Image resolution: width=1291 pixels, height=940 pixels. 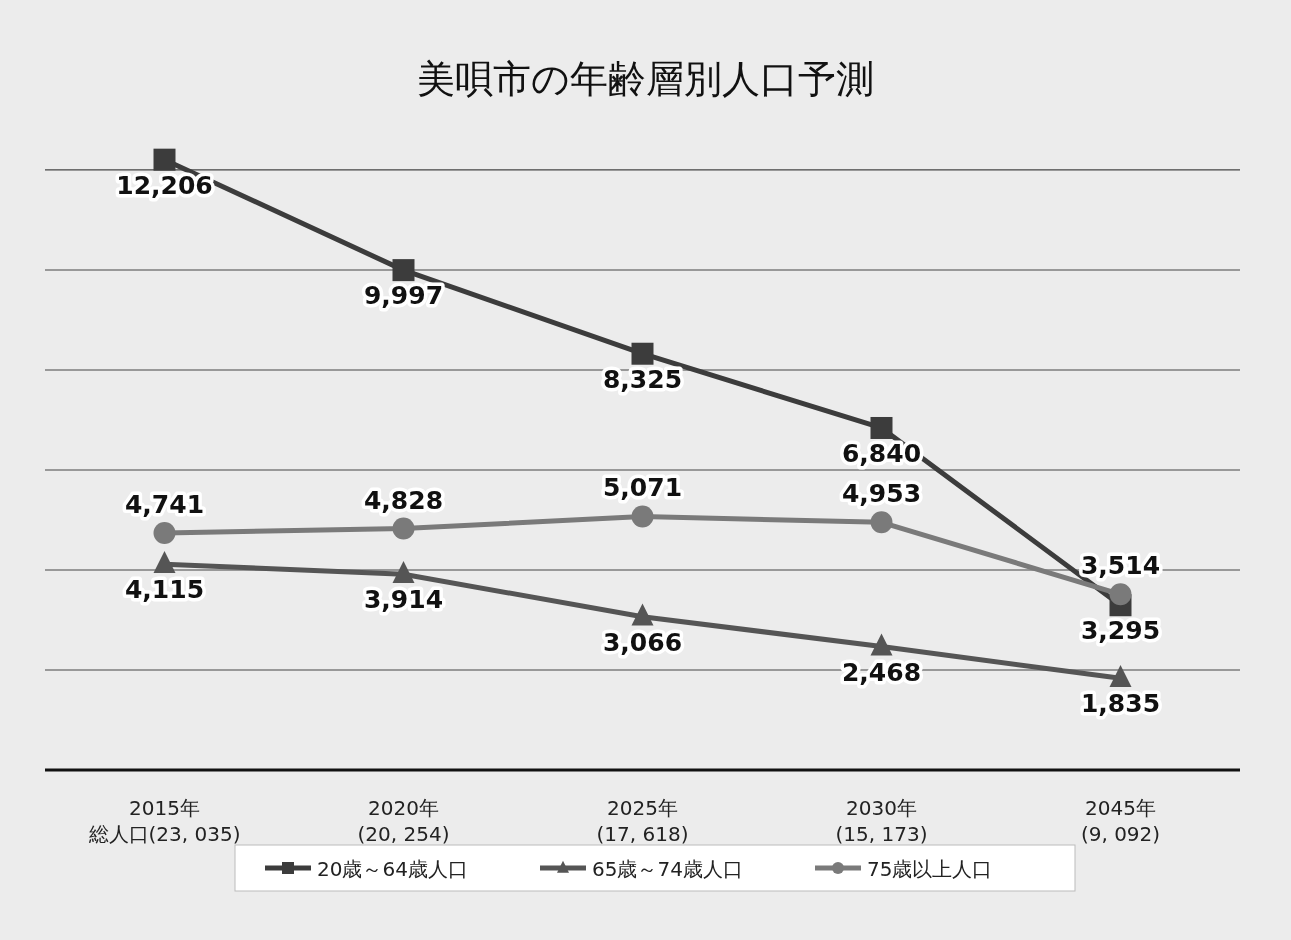 What do you see at coordinates (403, 500) in the screenshot?
I see `data-label: 4,828` at bounding box center [403, 500].